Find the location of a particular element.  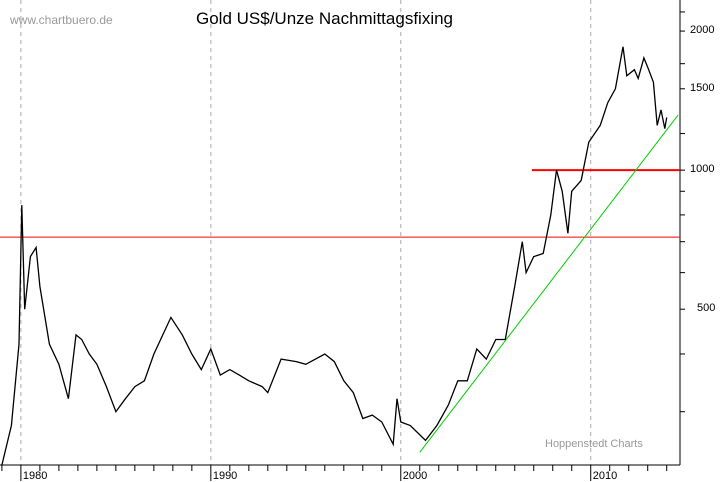

x-tick-label: 1980 is located at coordinates (35, 476).